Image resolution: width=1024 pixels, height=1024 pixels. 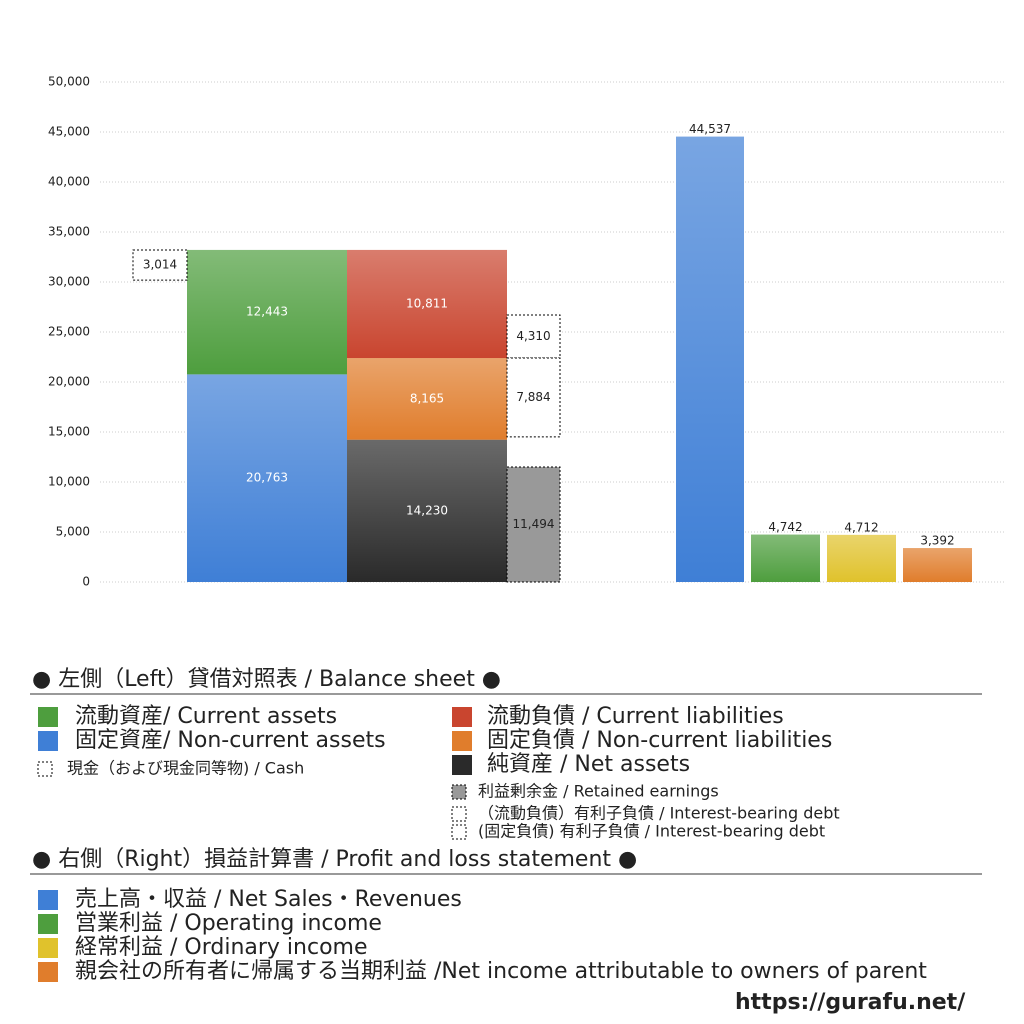 I want to click on legend-label: 固定負債 / Non-current liabilities, so click(x=659, y=740).